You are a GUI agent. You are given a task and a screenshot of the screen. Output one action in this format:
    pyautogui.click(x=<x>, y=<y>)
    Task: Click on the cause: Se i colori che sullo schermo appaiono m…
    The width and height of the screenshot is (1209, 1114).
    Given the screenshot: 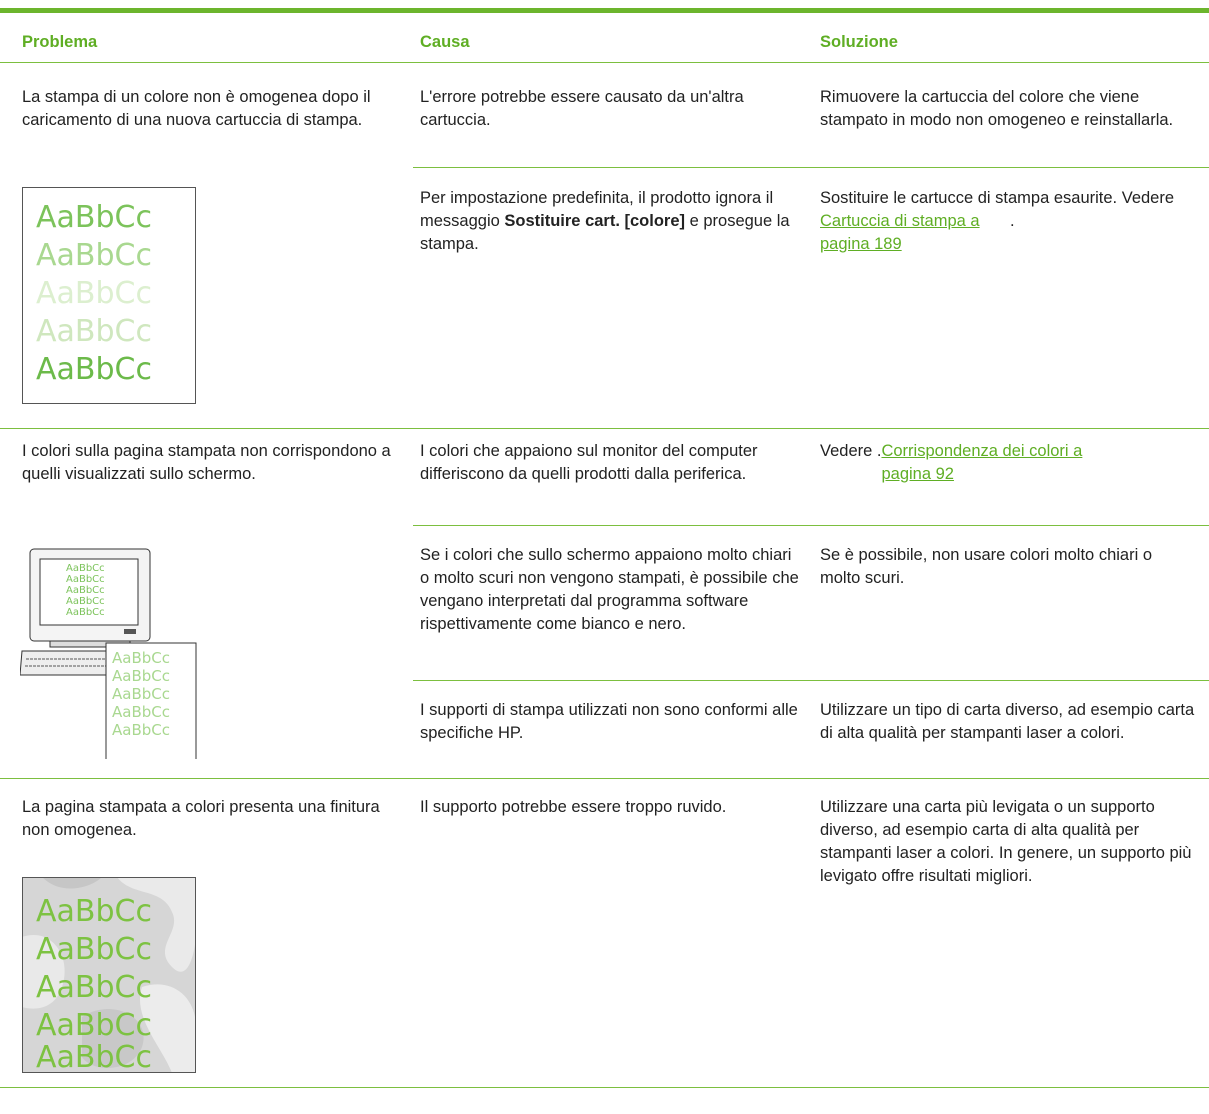 What is the action you would take?
    pyautogui.click(x=609, y=589)
    